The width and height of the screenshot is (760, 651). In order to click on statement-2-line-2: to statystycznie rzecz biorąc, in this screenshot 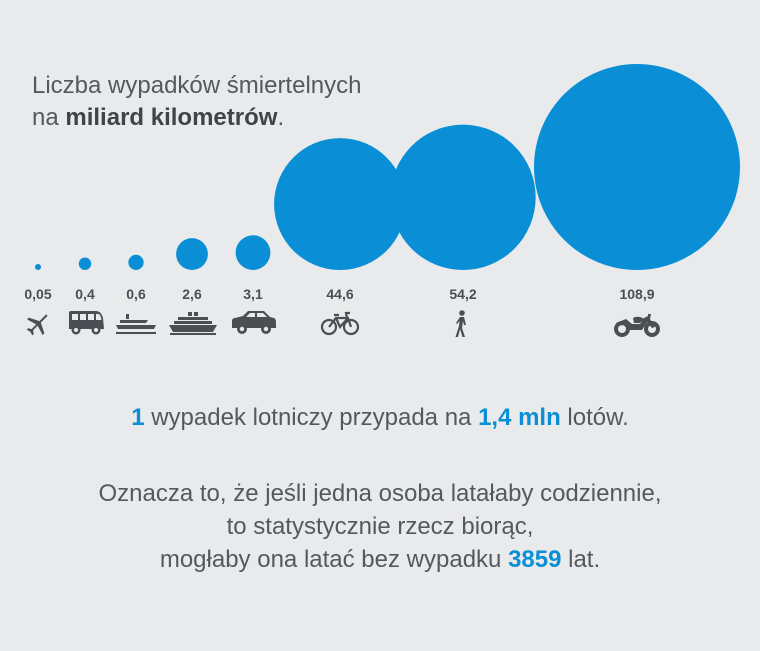, I will do `click(380, 526)`.